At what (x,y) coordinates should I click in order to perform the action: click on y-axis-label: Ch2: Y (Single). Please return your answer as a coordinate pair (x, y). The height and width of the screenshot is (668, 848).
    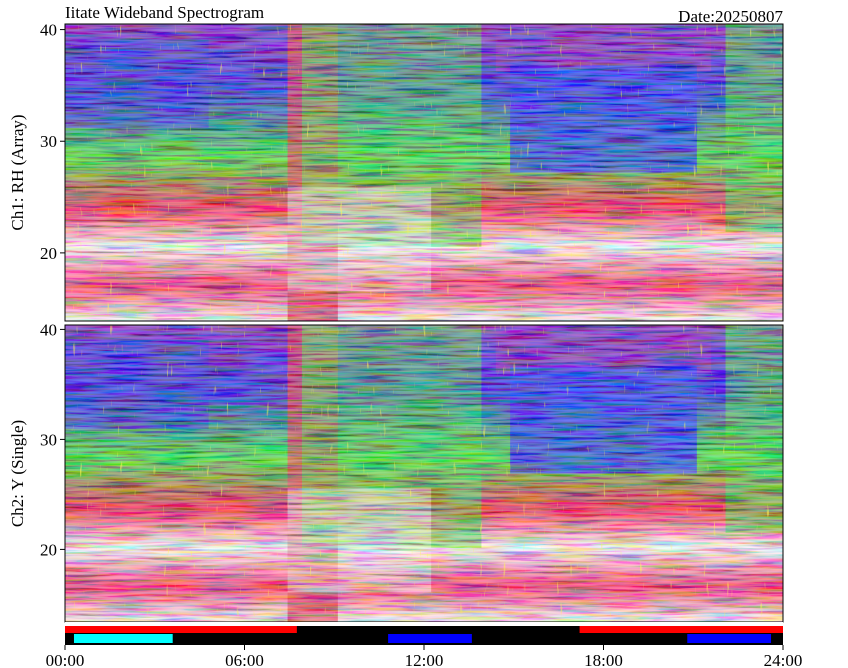
    Looking at the image, I should click on (17, 473).